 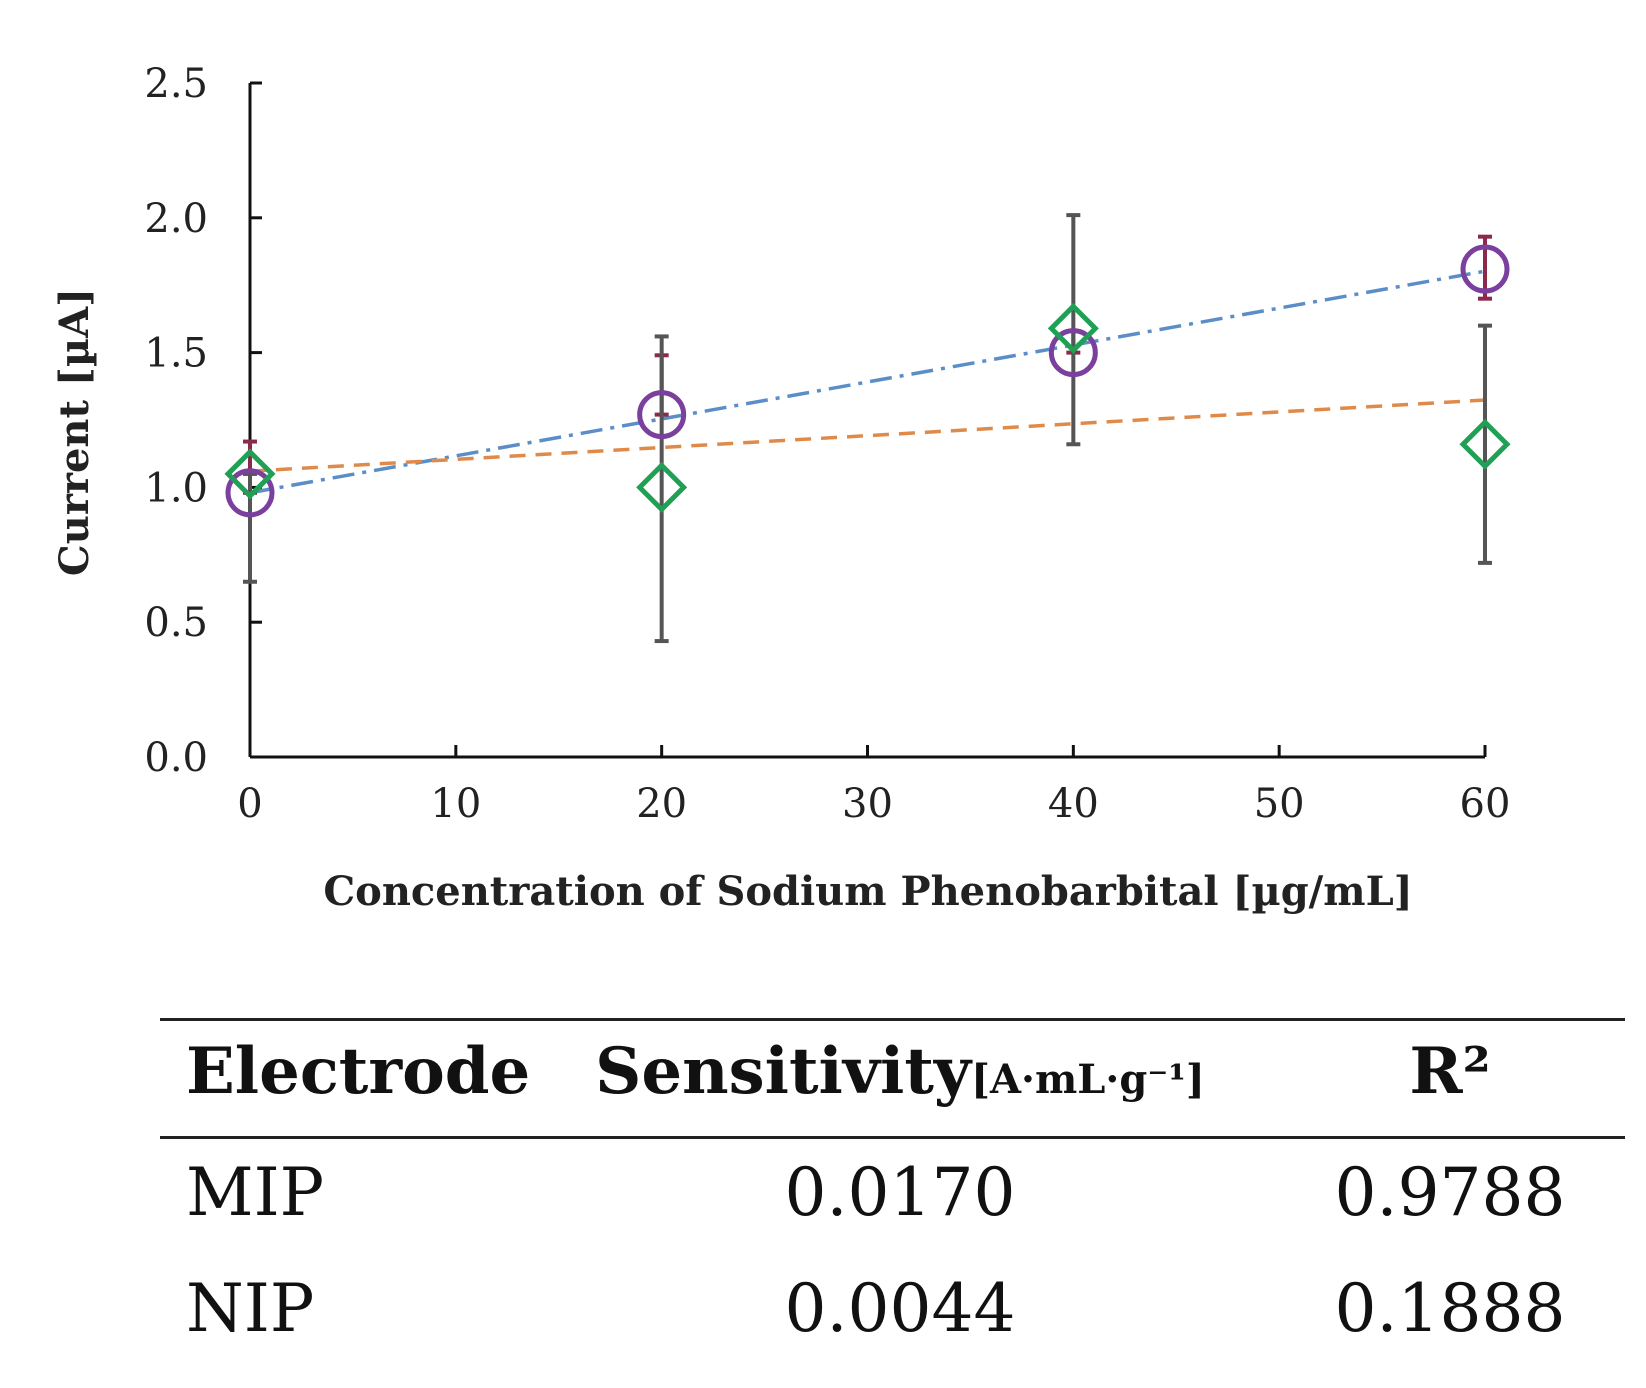 I want to click on header-sensitivity-label: Sensitivity, so click(x=783, y=1071).